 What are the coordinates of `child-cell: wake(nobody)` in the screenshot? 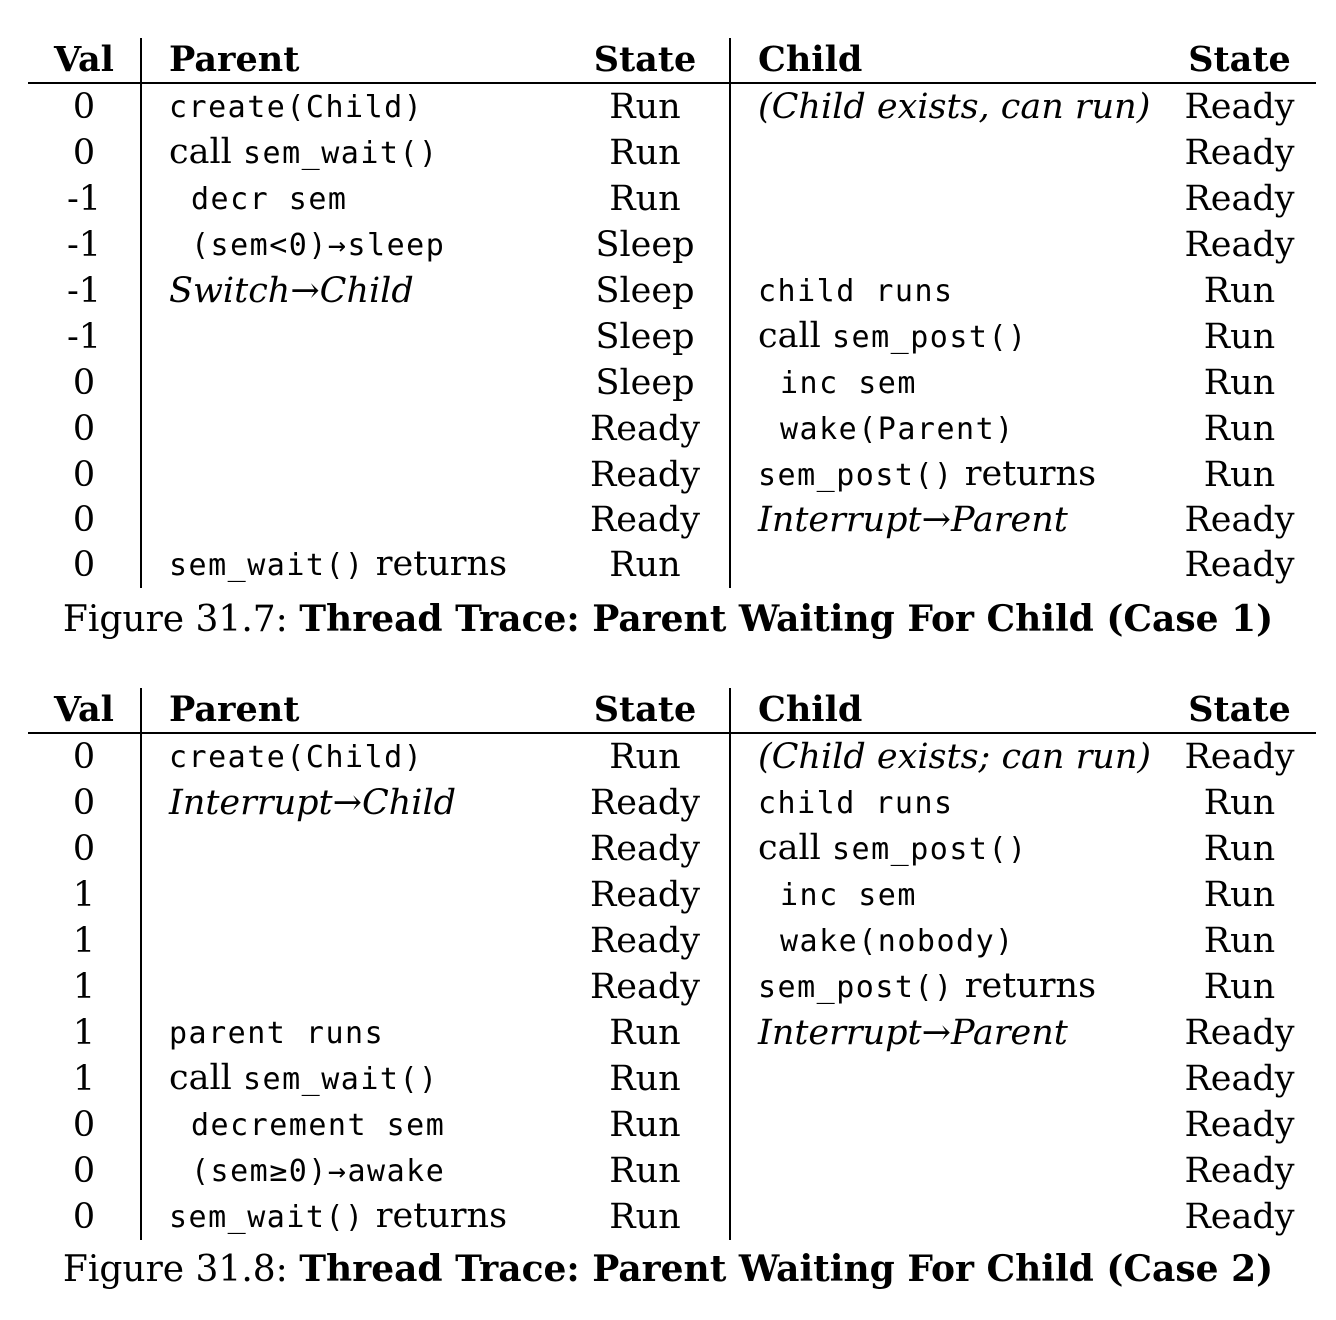 It's located at (946, 941).